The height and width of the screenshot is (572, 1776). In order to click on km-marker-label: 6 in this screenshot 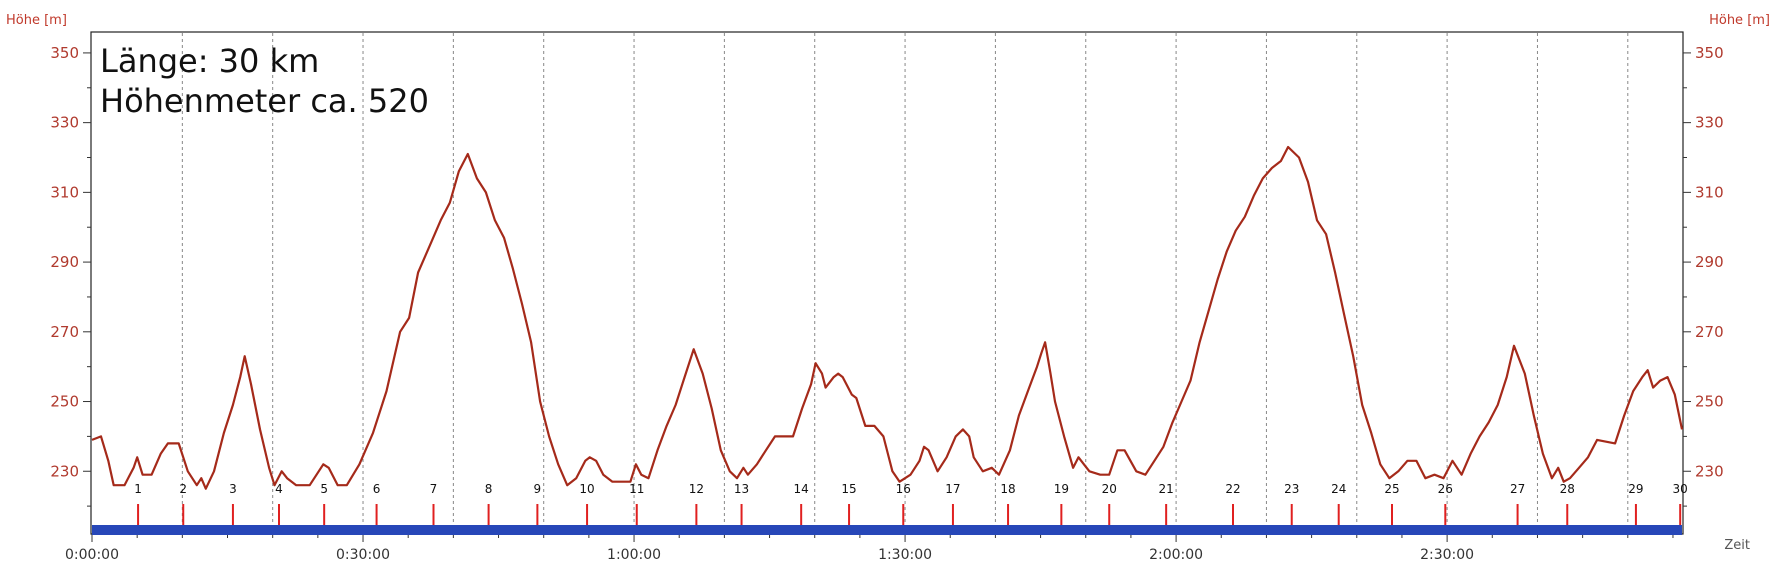, I will do `click(377, 489)`.